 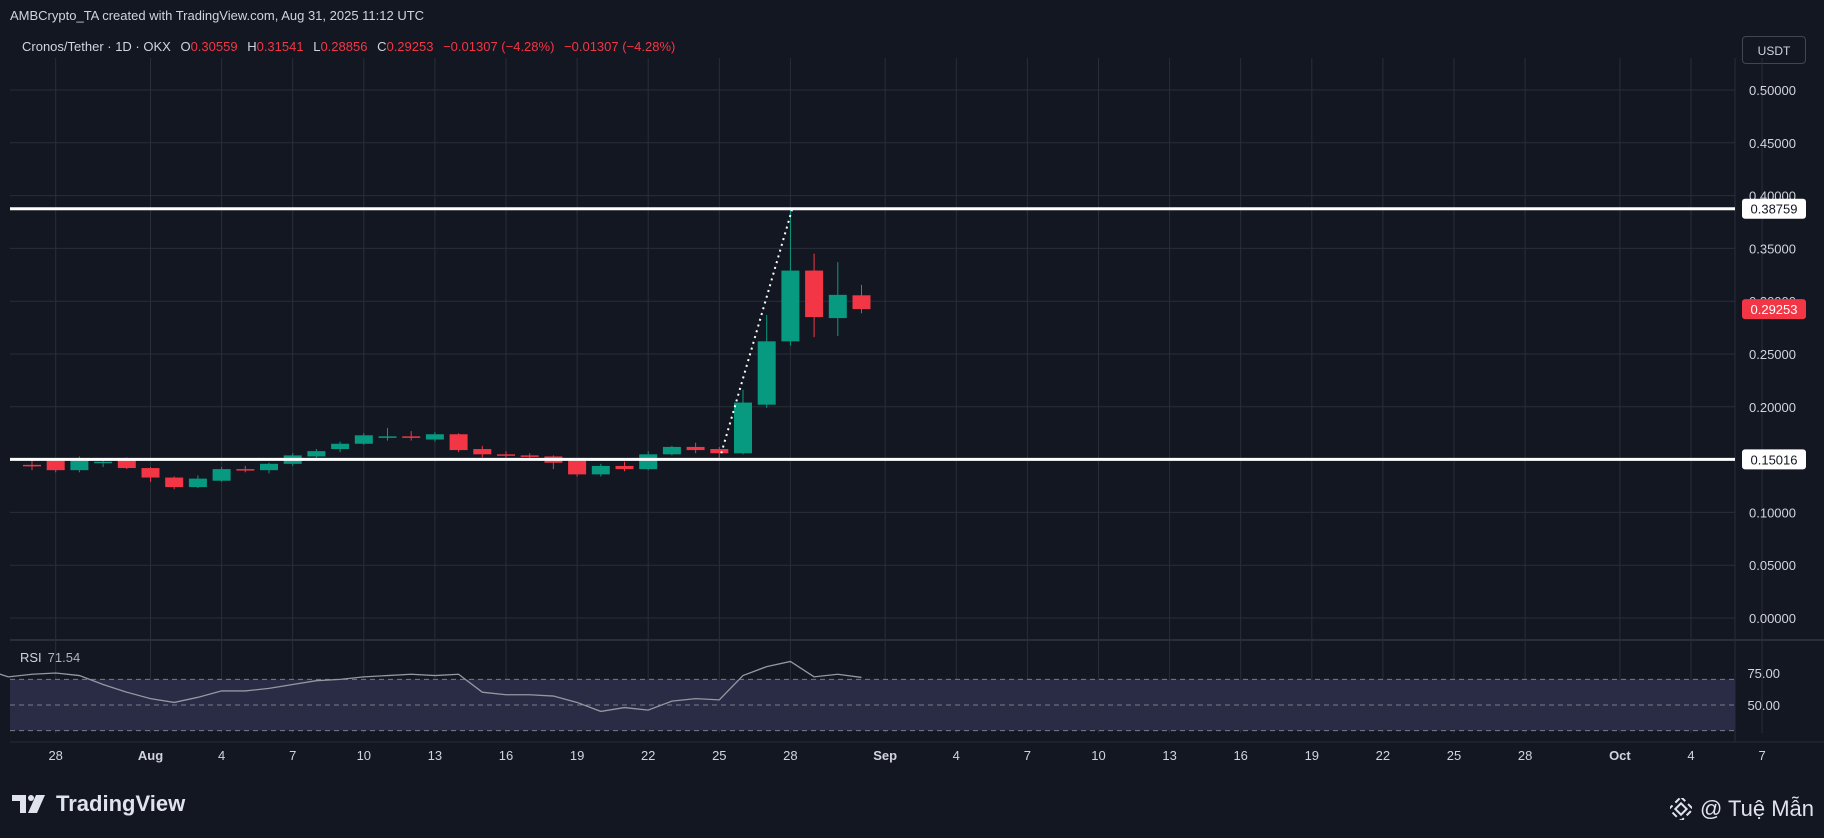 I want to click on binance-icon, so click(x=1680, y=809).